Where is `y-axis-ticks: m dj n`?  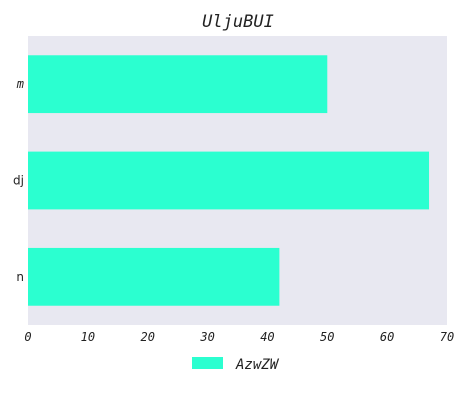
y-axis-ticks: m dj n is located at coordinates (18, 180).